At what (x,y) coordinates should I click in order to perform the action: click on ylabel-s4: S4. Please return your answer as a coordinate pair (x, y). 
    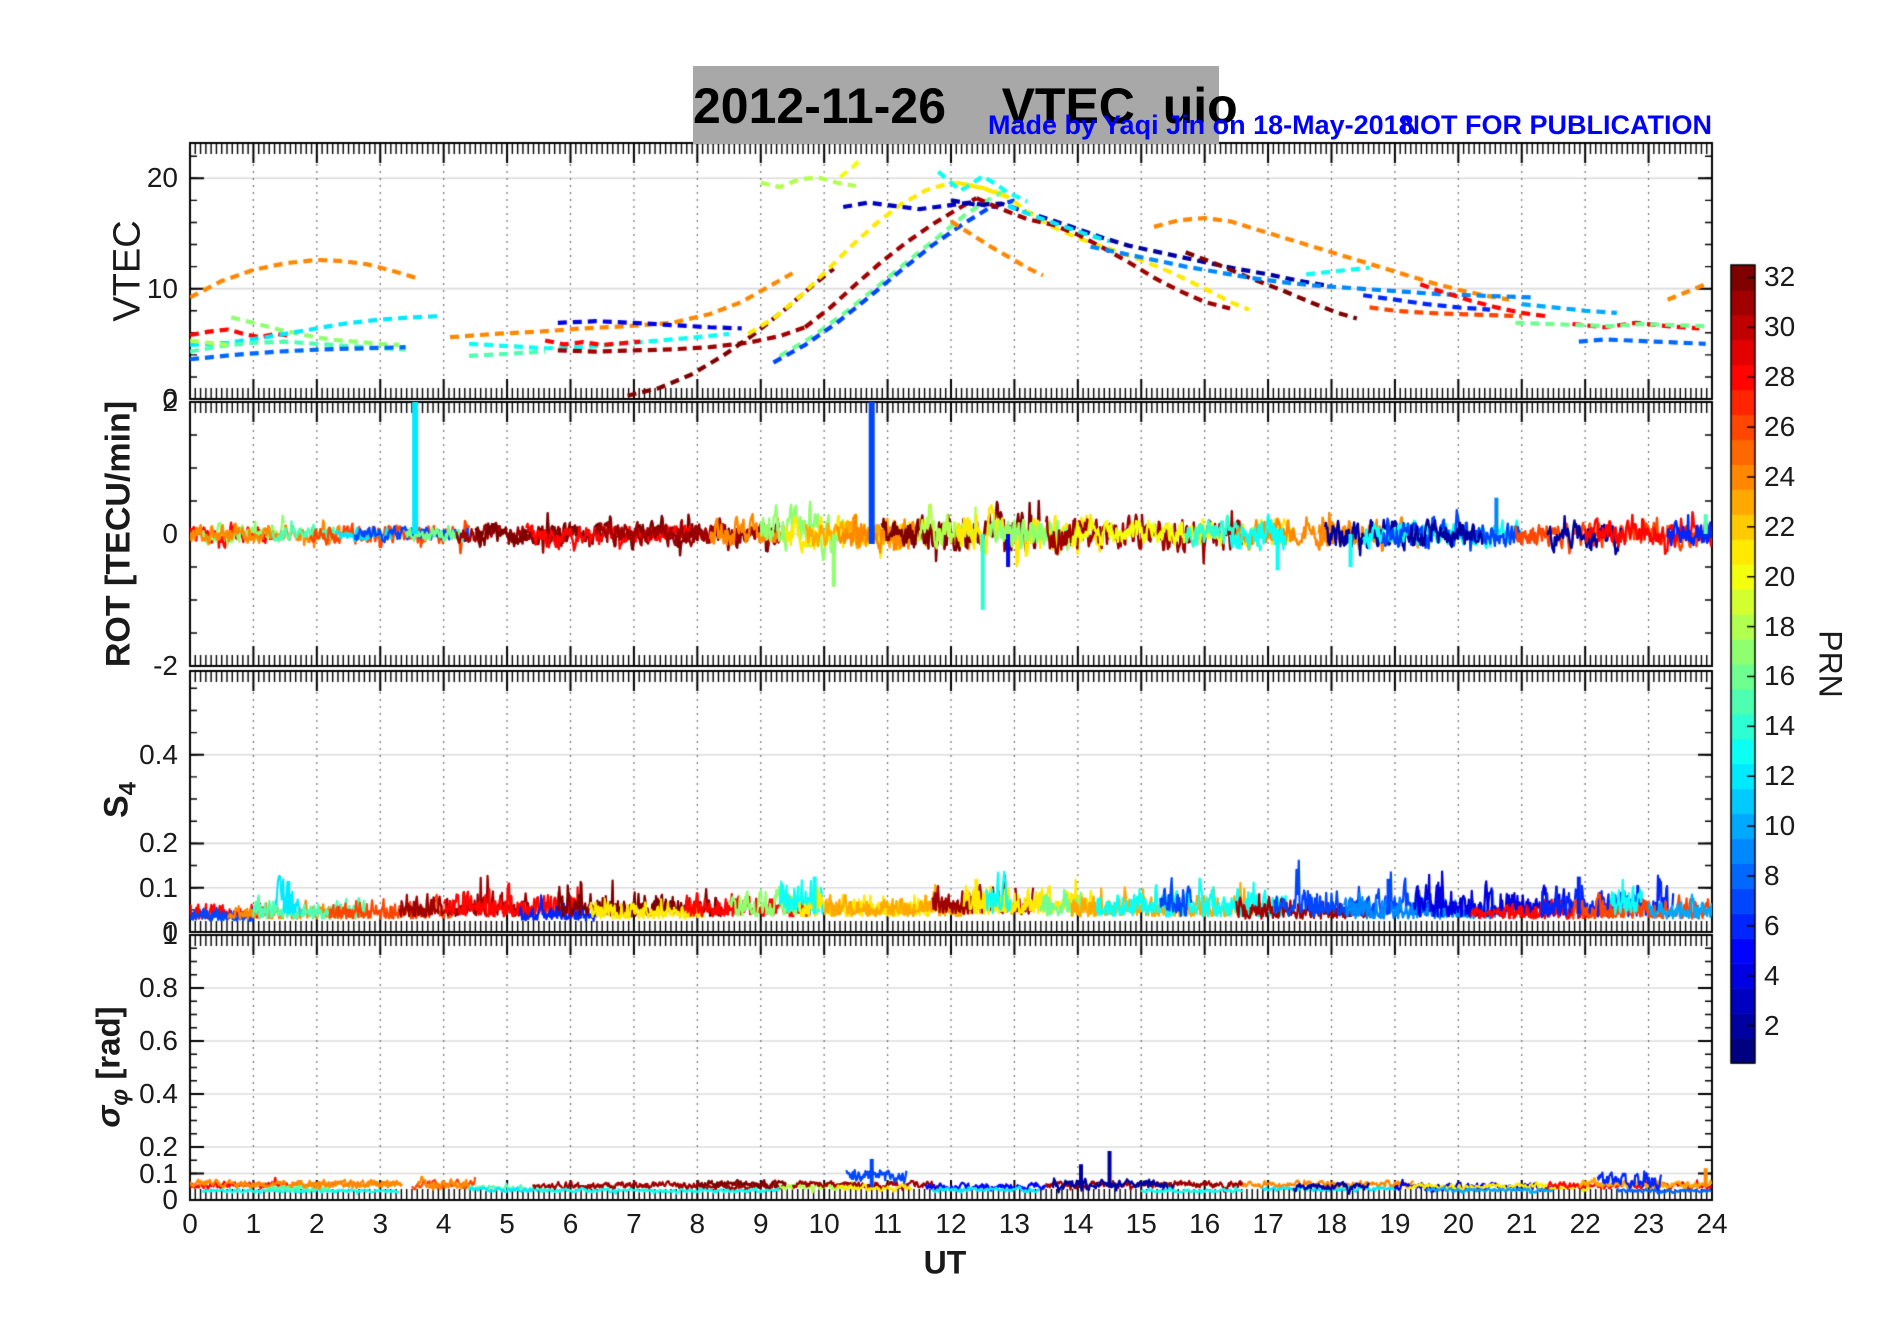
    Looking at the image, I should click on (119, 800).